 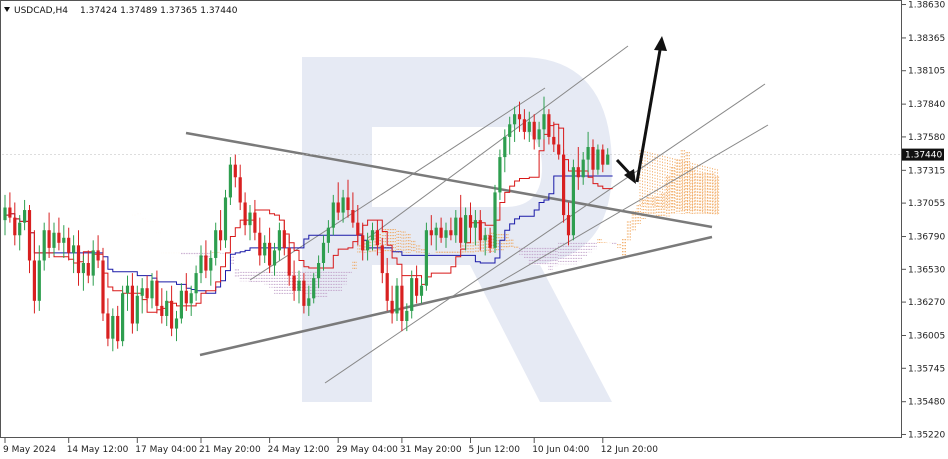 What do you see at coordinates (926, 435) in the screenshot?
I see `y-tick-label: 1.35220` at bounding box center [926, 435].